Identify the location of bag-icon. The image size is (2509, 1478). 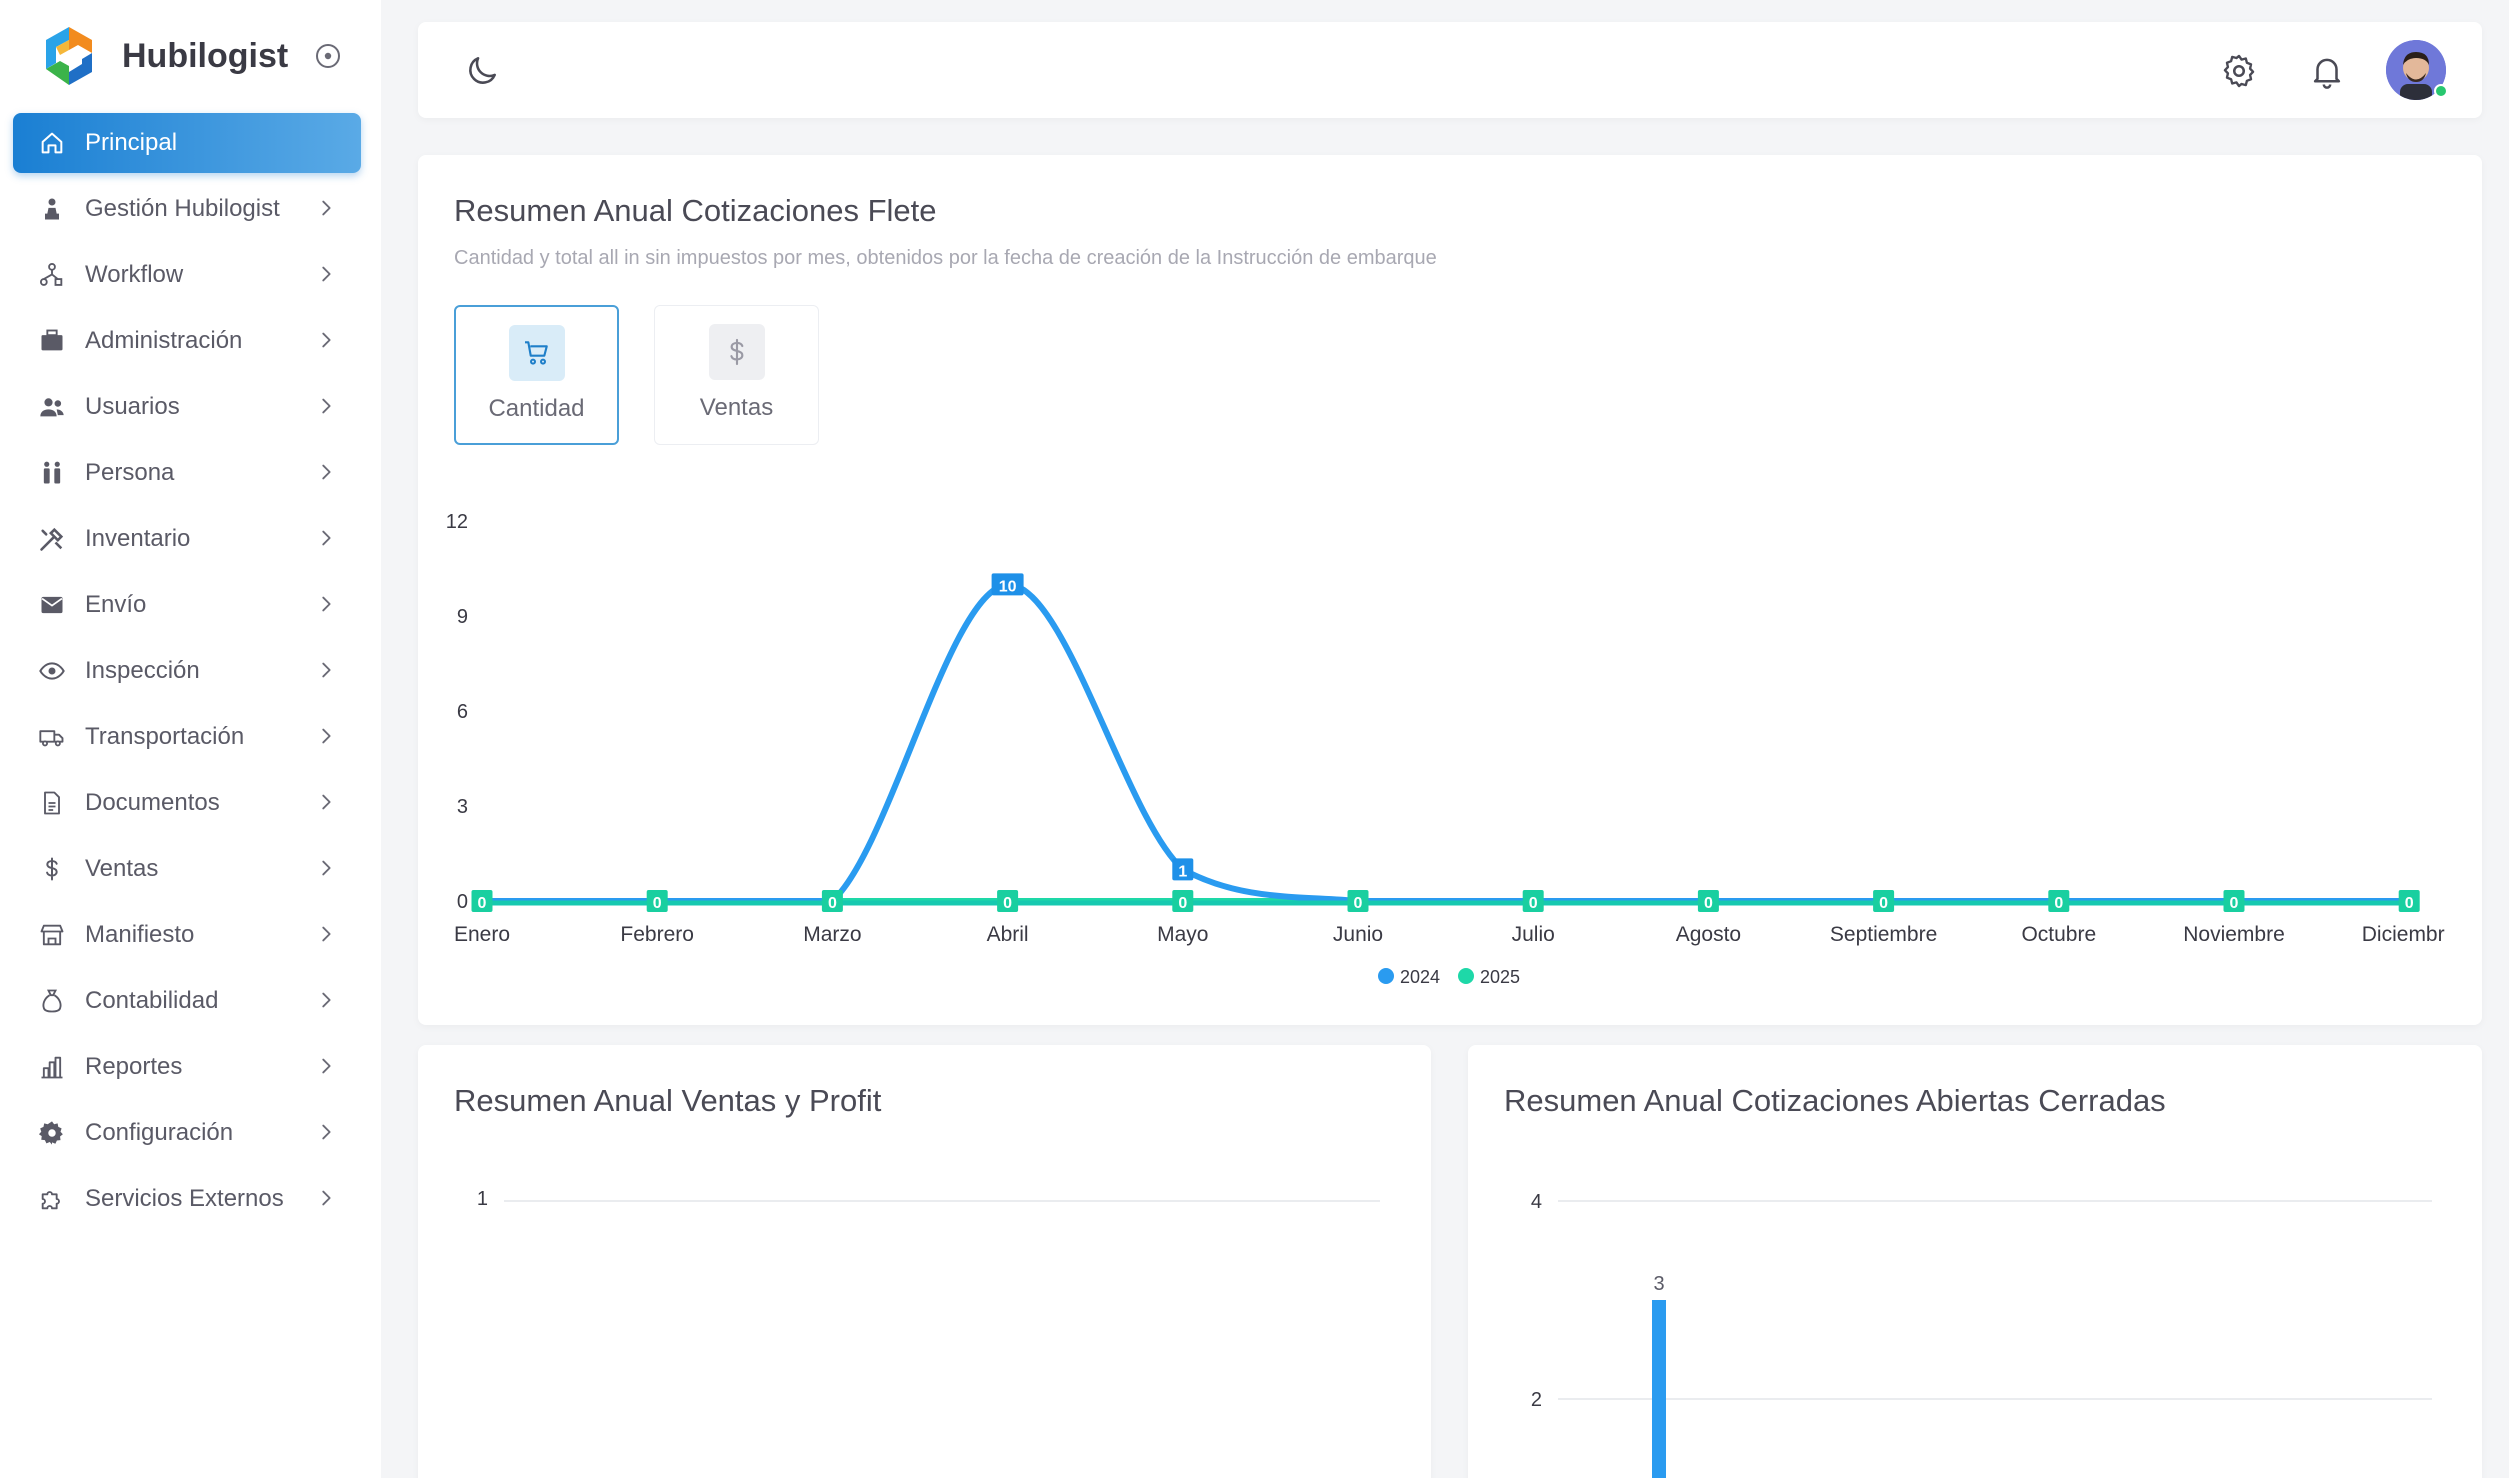
(52, 1001).